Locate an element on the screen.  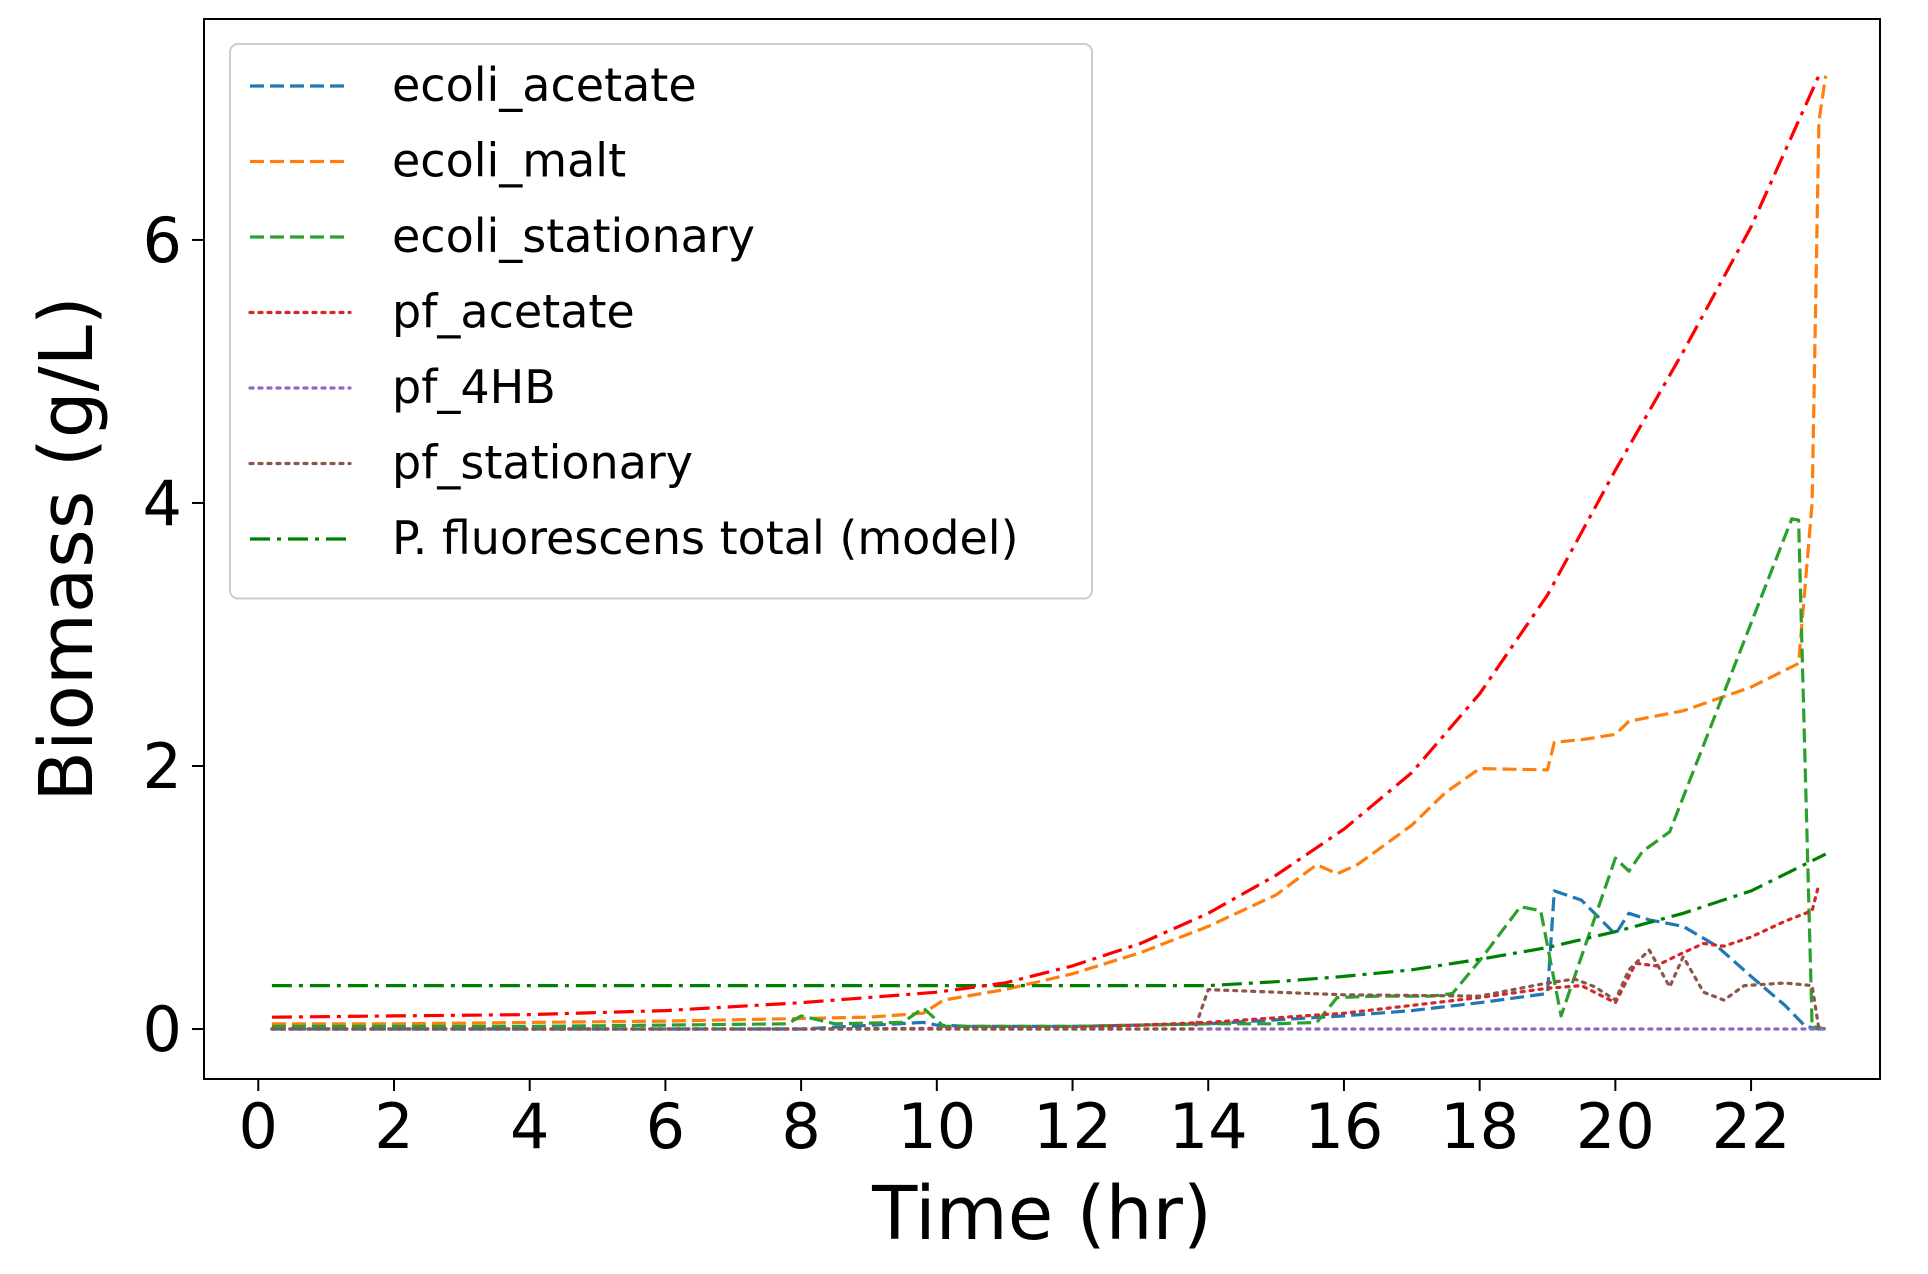
legend-label-ecoli-malt: ecoli_malt is located at coordinates (509, 161).